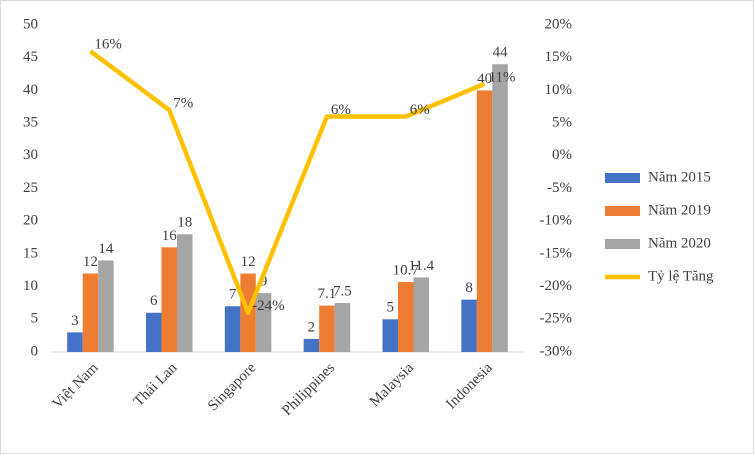 The image size is (754, 454). What do you see at coordinates (562, 155) in the screenshot?
I see `y2-tick-label: 0%` at bounding box center [562, 155].